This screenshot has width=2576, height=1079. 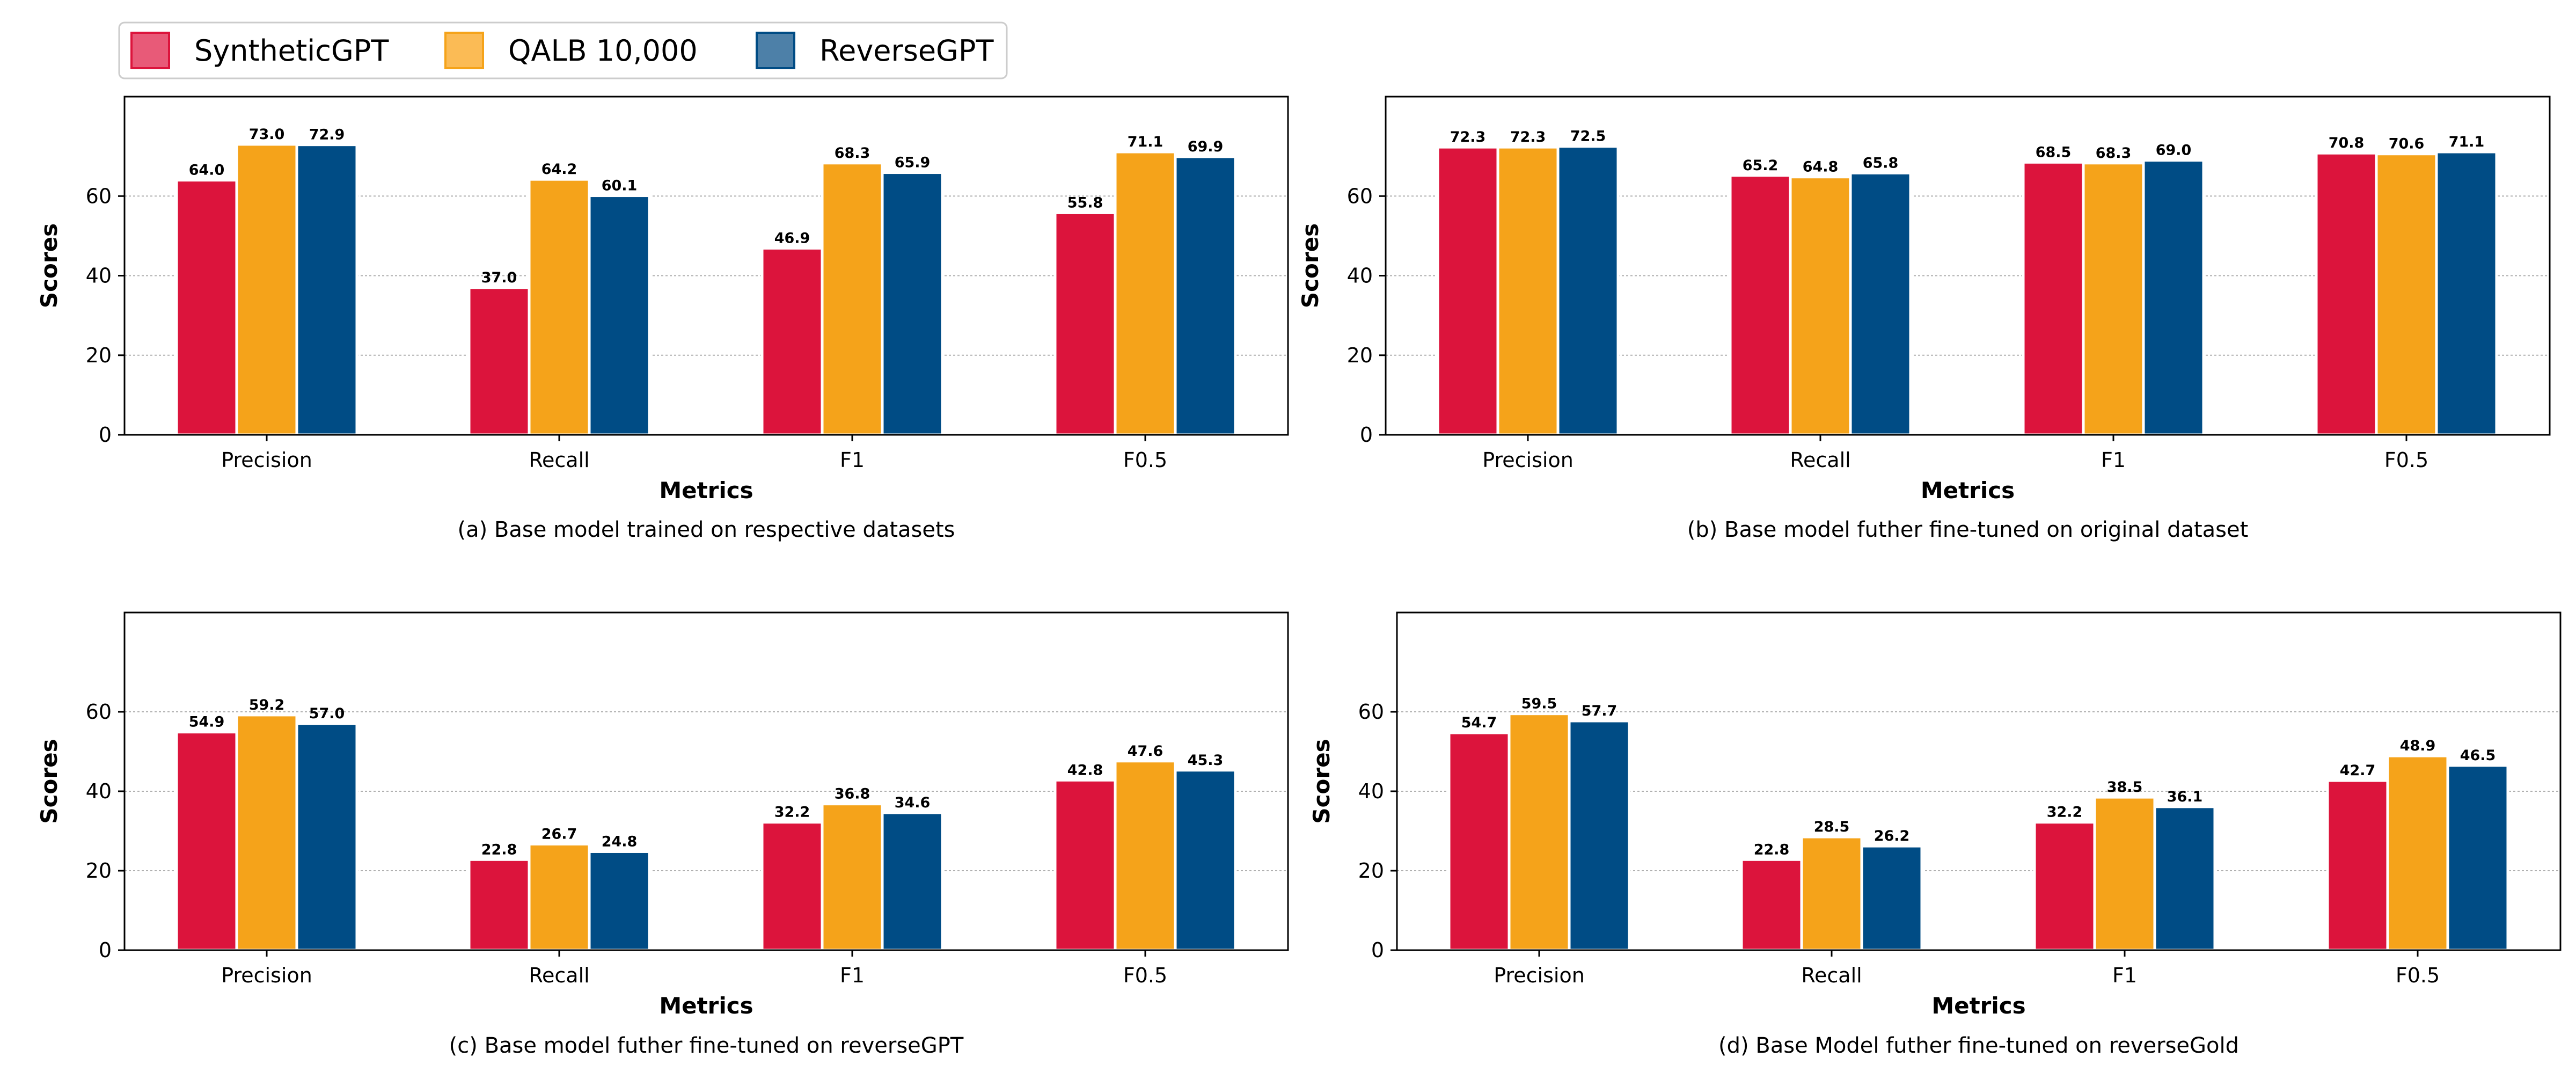 What do you see at coordinates (2125, 787) in the screenshot?
I see `bar-value-label: 38.5` at bounding box center [2125, 787].